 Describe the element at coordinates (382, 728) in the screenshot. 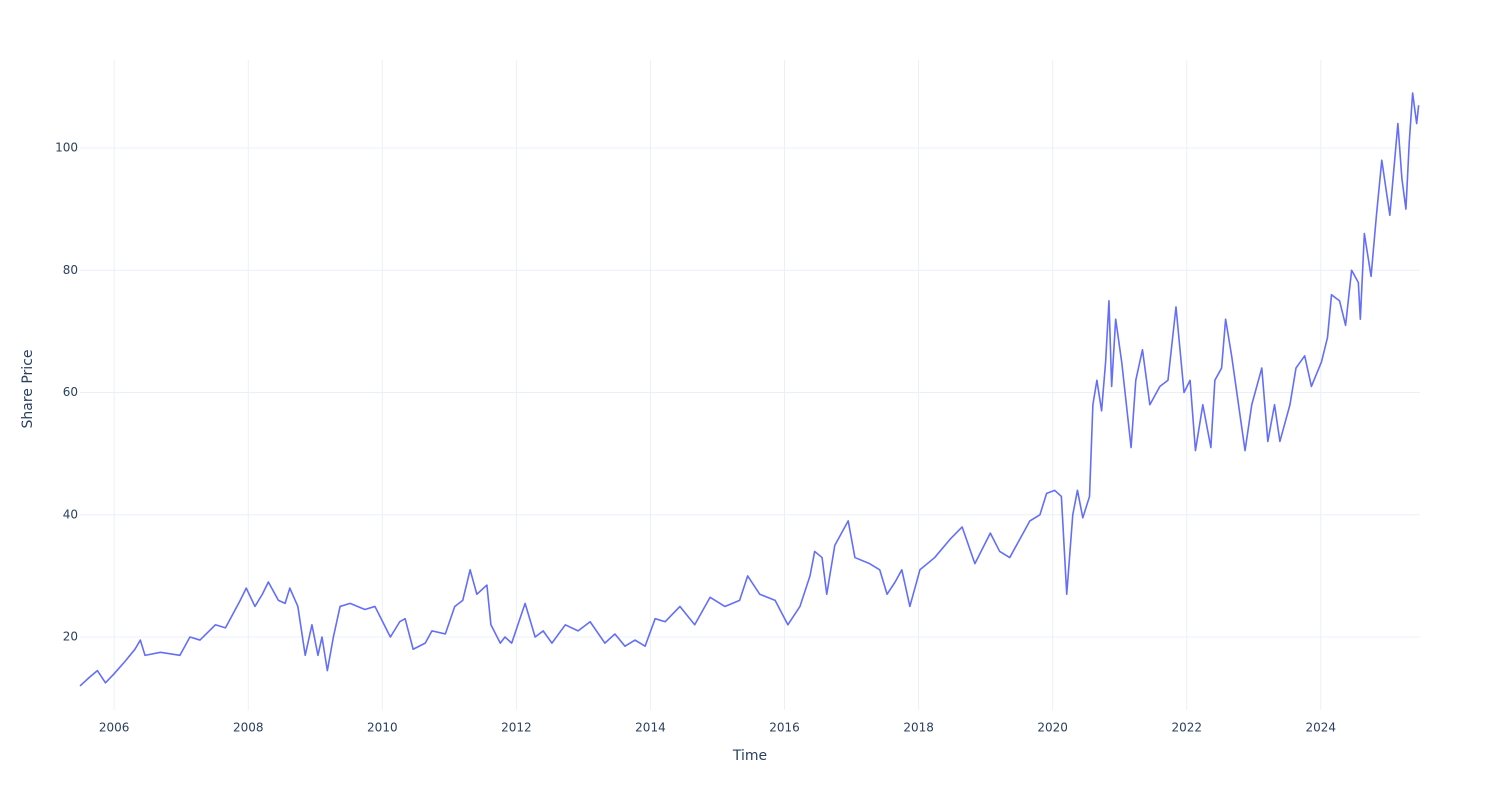

I see `x-tick-label: 2010` at that location.